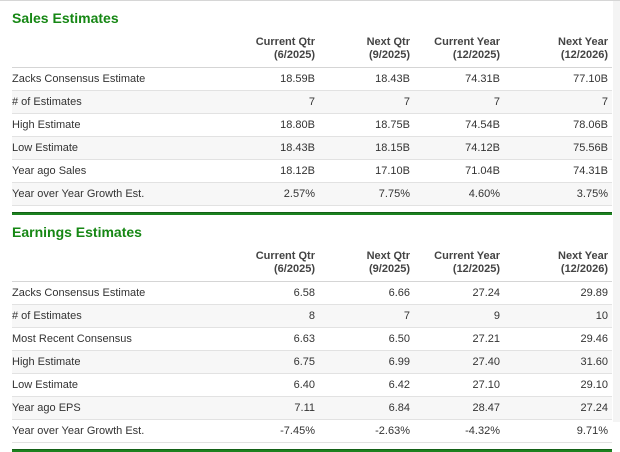  I want to click on cell-value: 78.06B, so click(558, 125).